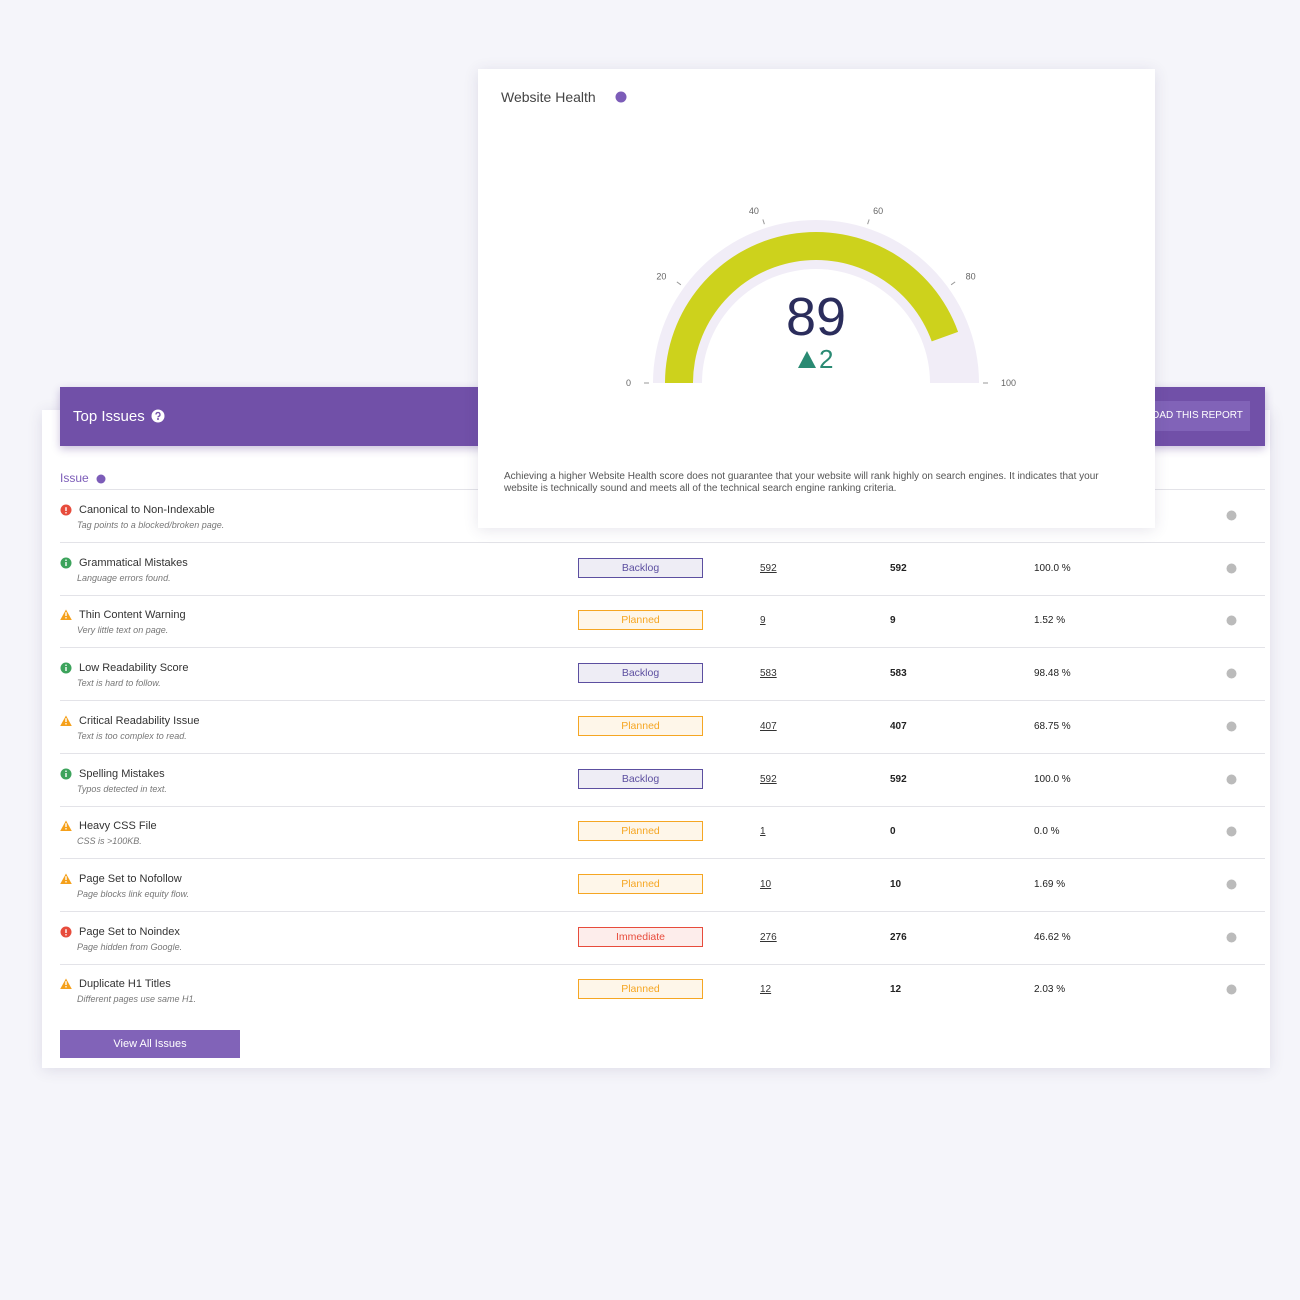 The width and height of the screenshot is (1300, 1300). What do you see at coordinates (768, 674) in the screenshot?
I see `pages-link: 583` at bounding box center [768, 674].